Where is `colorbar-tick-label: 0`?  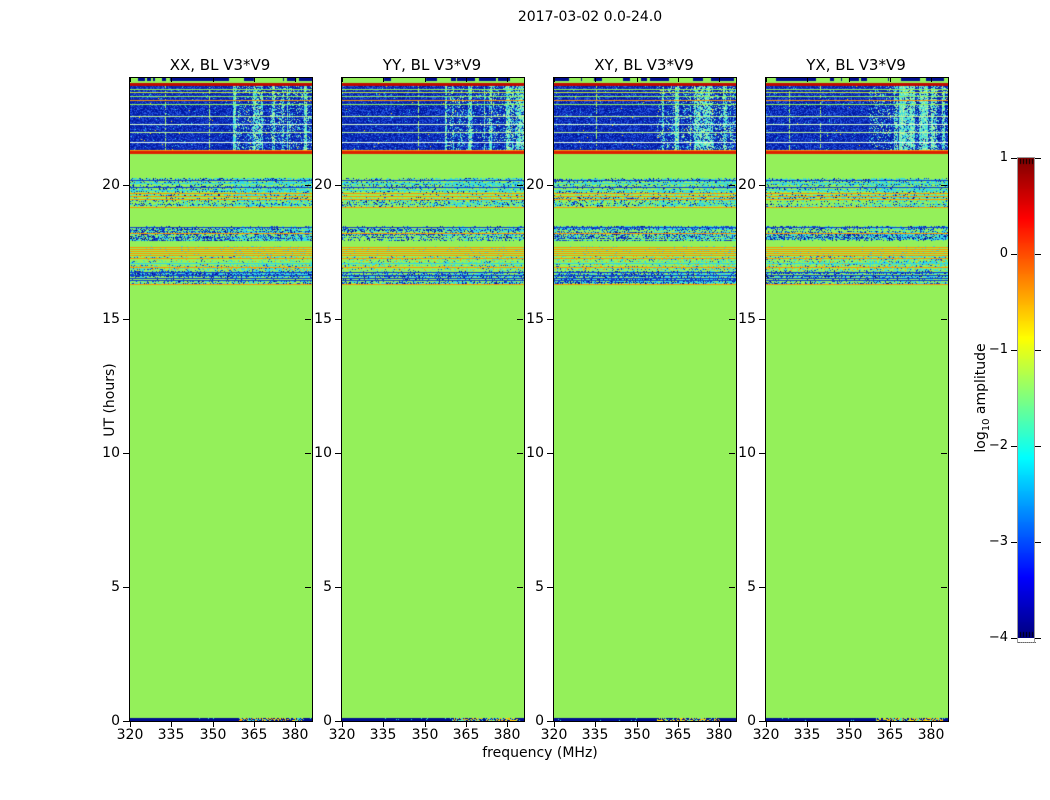 colorbar-tick-label: 0 is located at coordinates (1003, 253).